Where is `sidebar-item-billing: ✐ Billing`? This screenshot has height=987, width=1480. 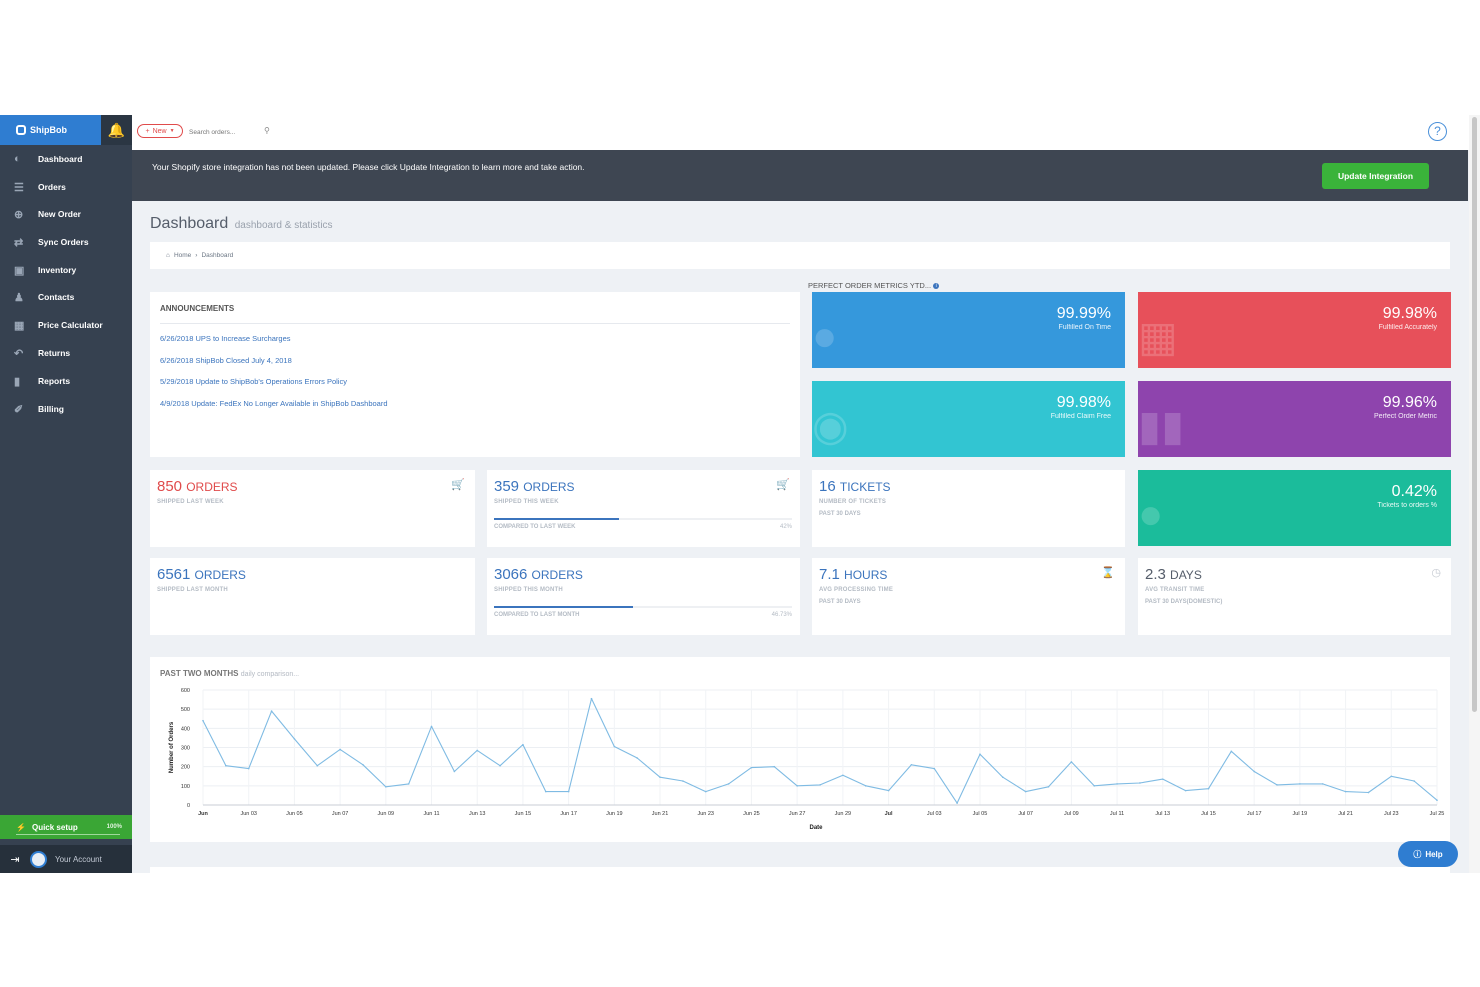 sidebar-item-billing: ✐ Billing is located at coordinates (66, 409).